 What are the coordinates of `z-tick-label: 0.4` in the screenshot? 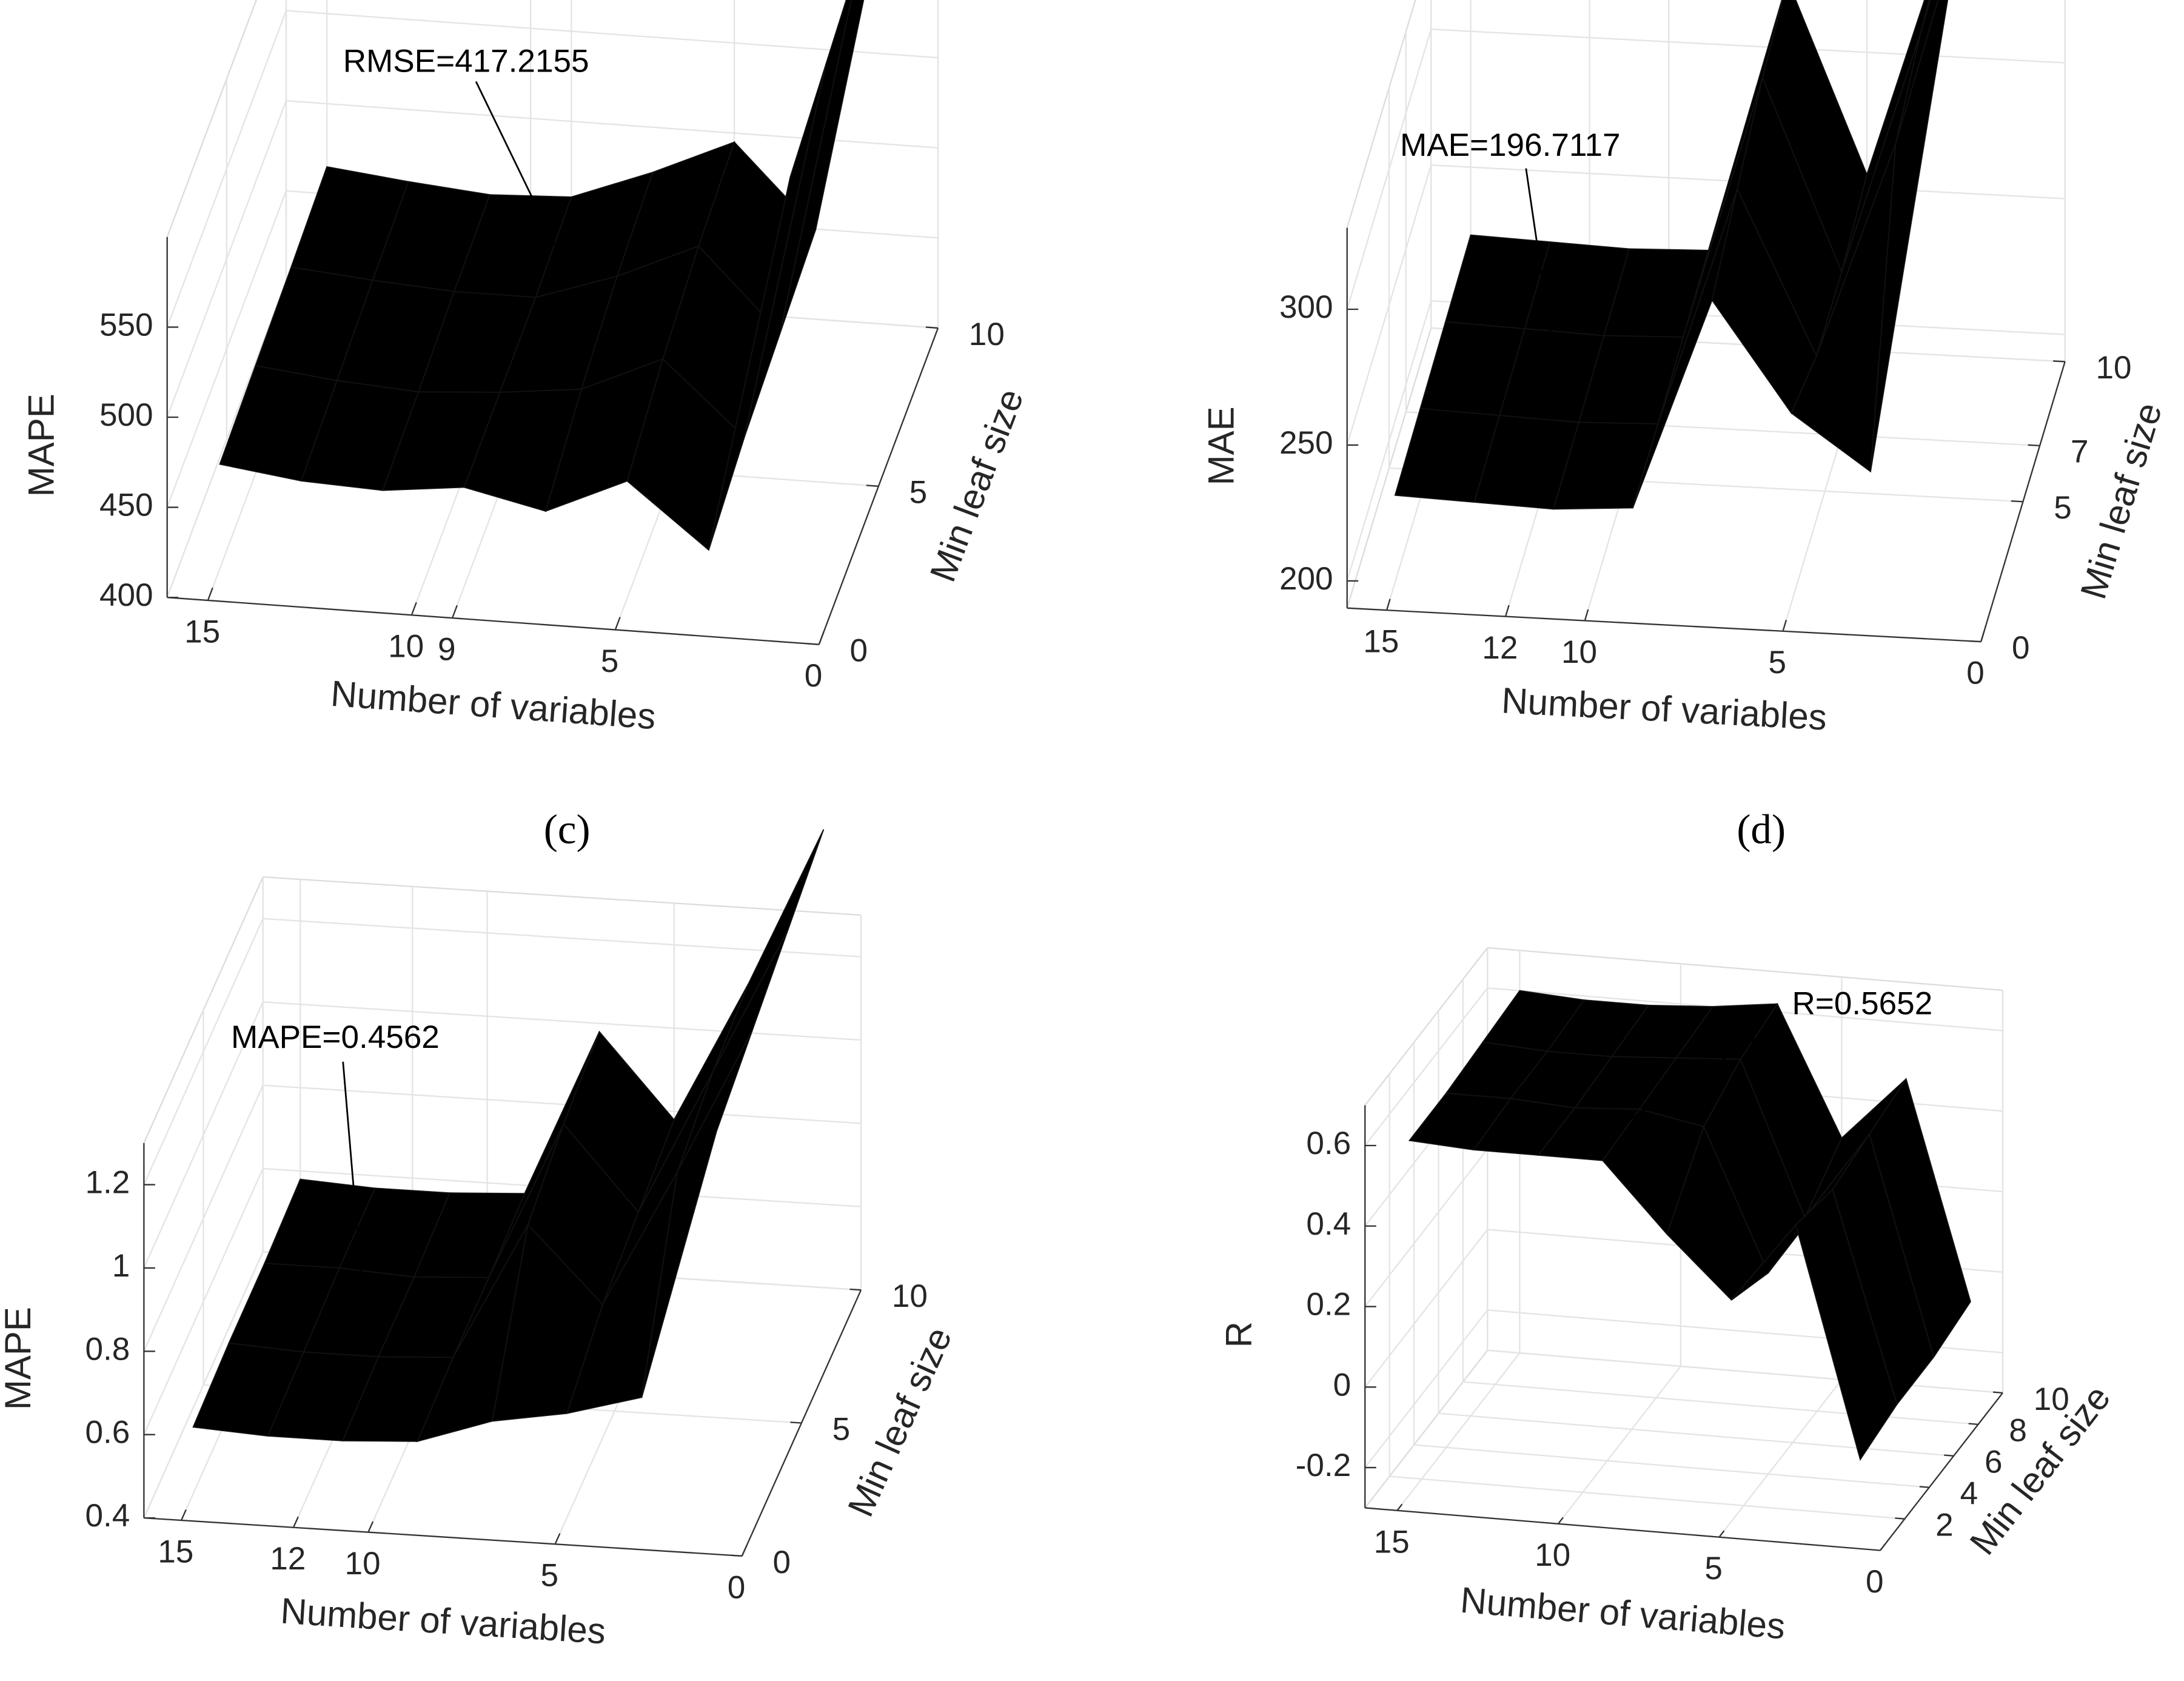 It's located at (1328, 1224).